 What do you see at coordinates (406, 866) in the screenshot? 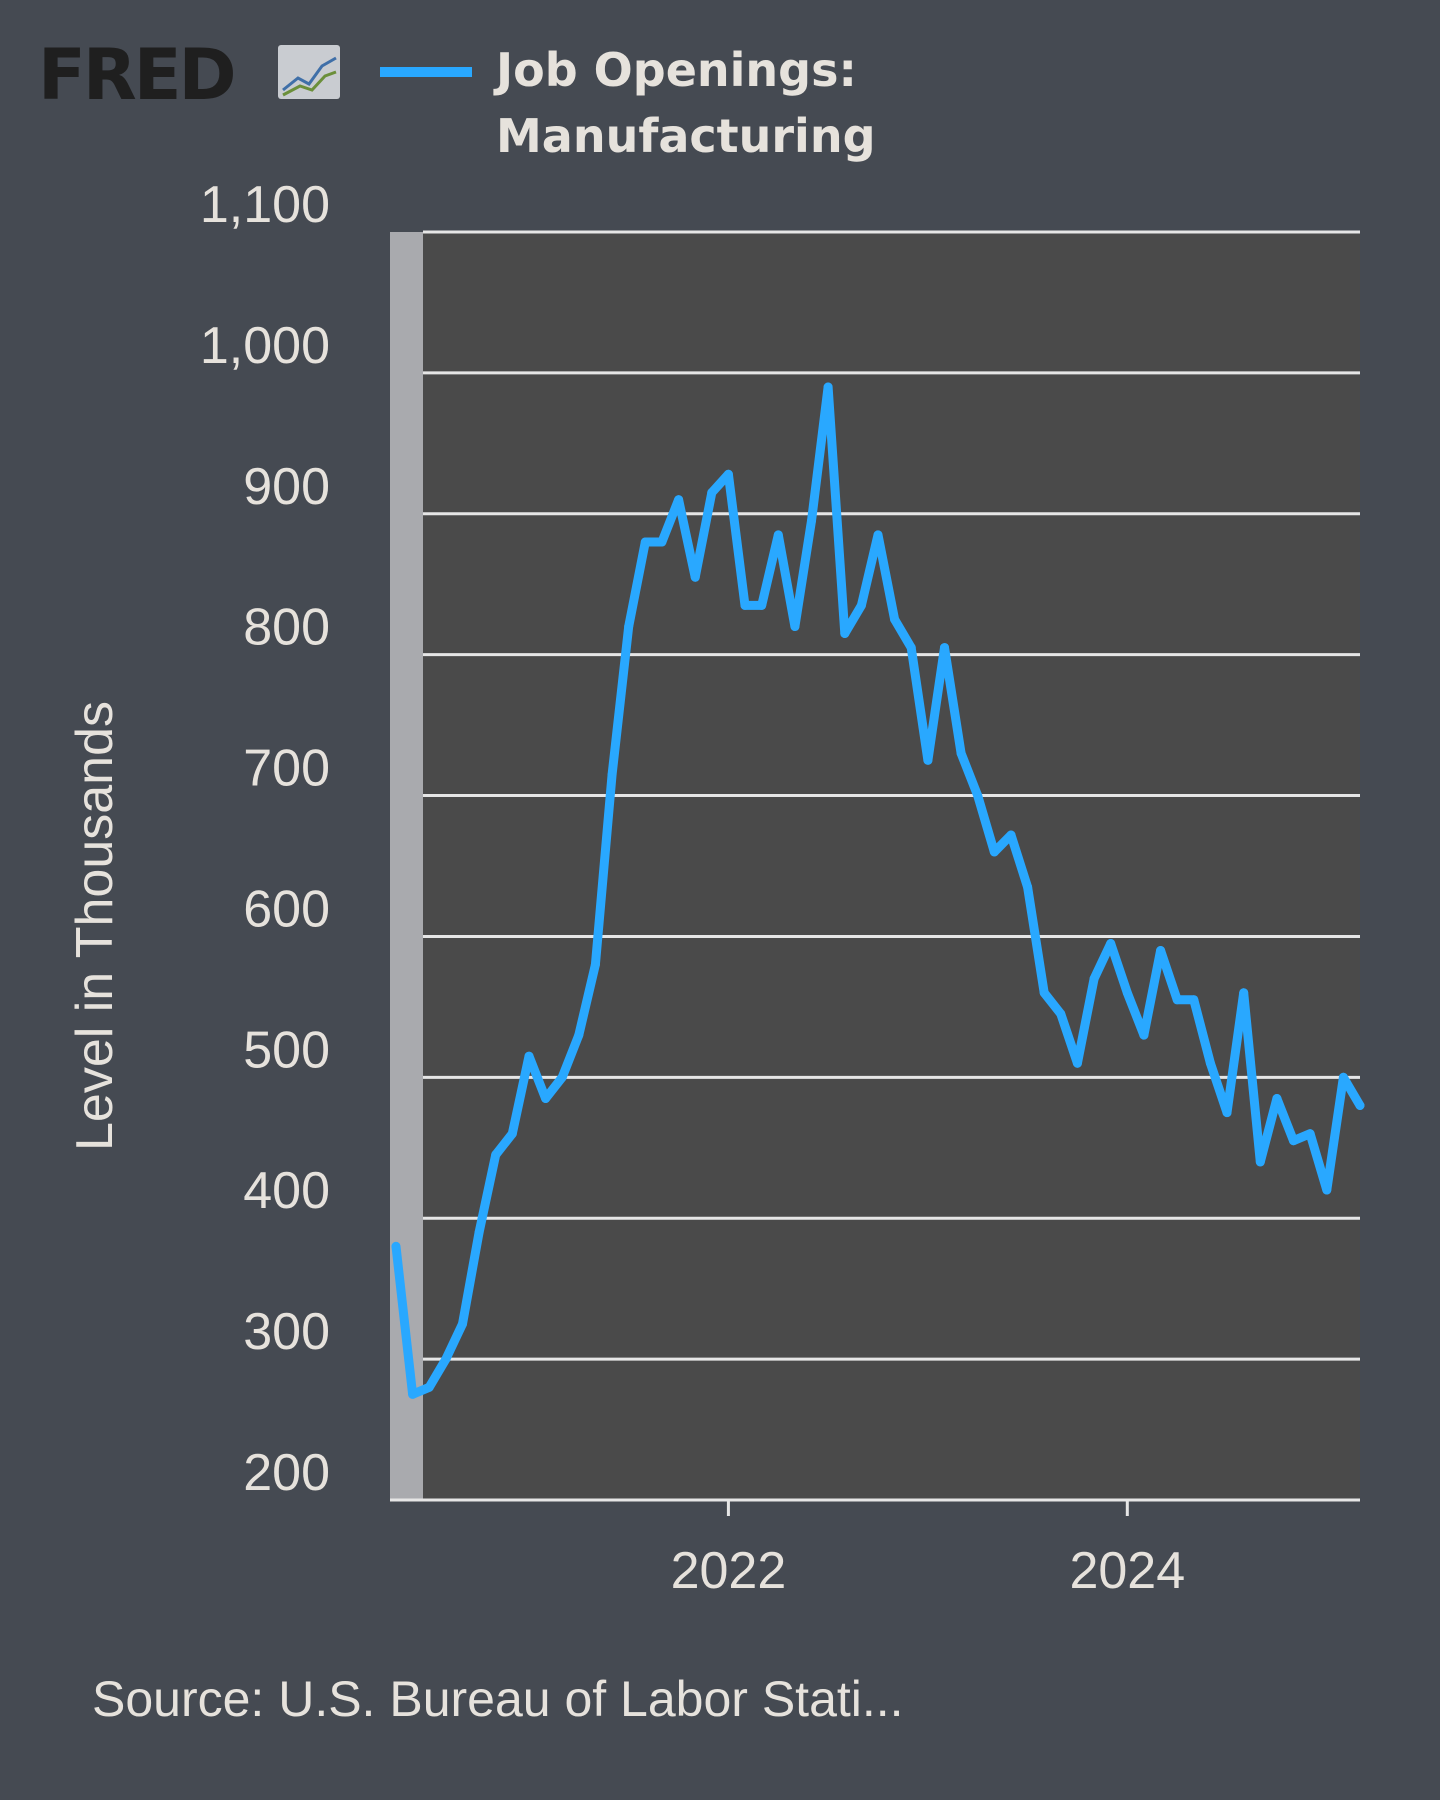
I see `plot-left-band` at bounding box center [406, 866].